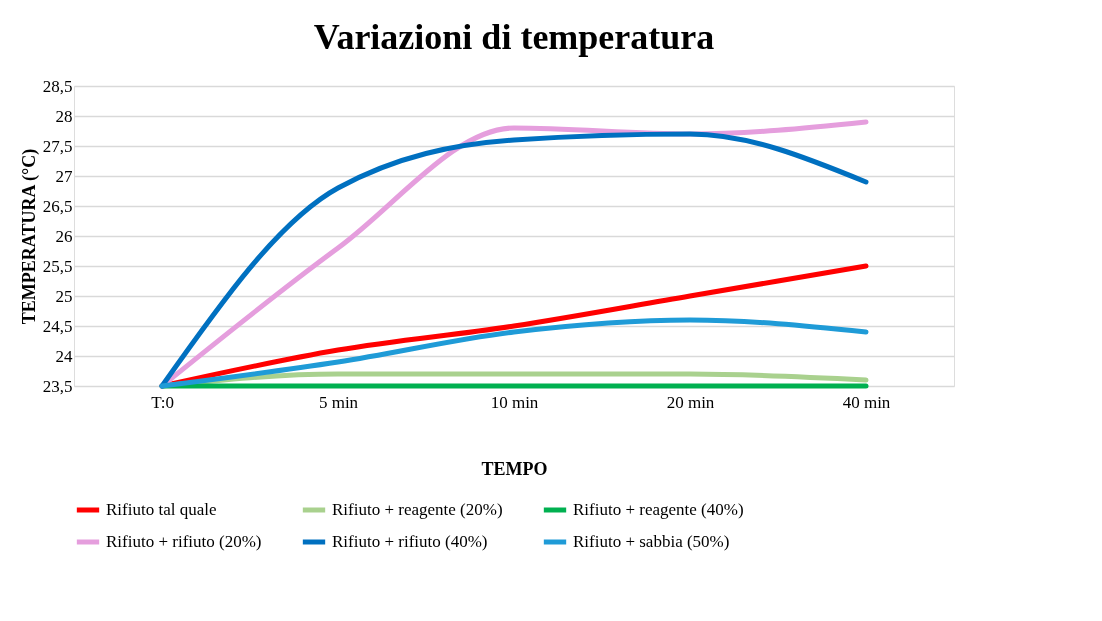  What do you see at coordinates (57, 206) in the screenshot?
I see `y-tick-label: 26,5` at bounding box center [57, 206].